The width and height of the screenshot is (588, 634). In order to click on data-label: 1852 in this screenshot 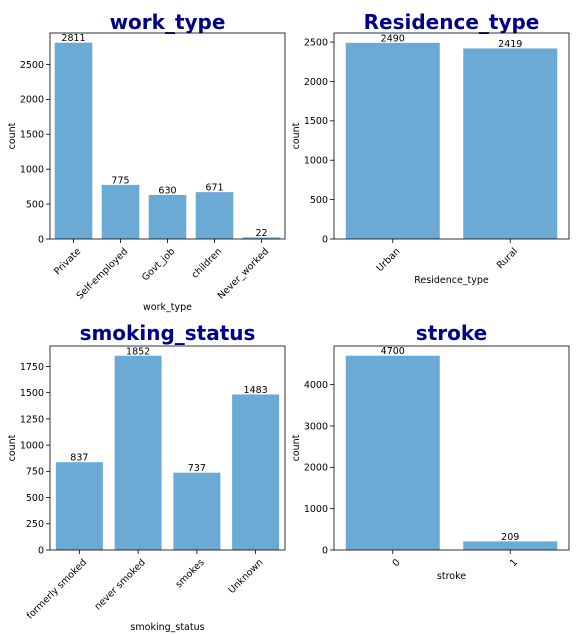, I will do `click(138, 351)`.